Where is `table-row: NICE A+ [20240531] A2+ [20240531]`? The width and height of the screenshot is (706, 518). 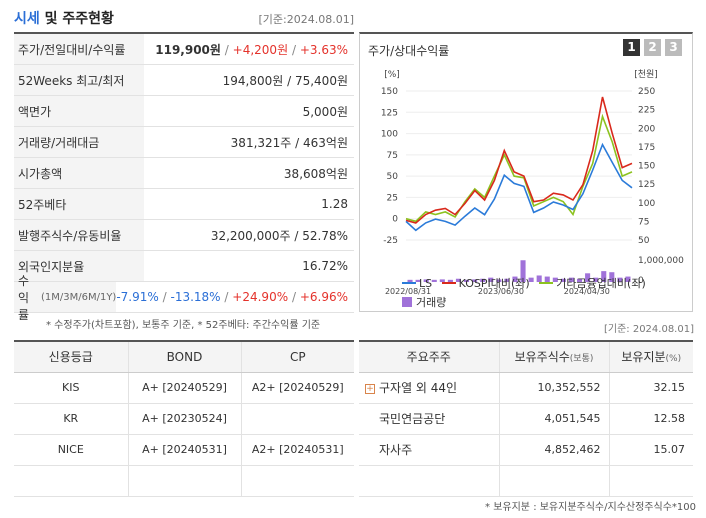
table-row: NICE A+ [20240531] A2+ [20240531] is located at coordinates (184, 450).